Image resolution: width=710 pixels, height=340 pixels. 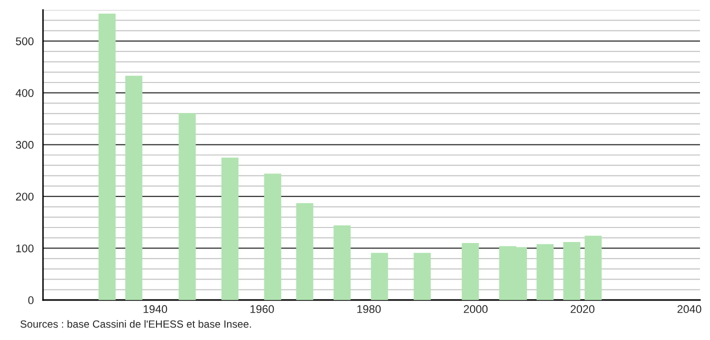 What do you see at coordinates (25, 93) in the screenshot?
I see `y-tick-label: 400` at bounding box center [25, 93].